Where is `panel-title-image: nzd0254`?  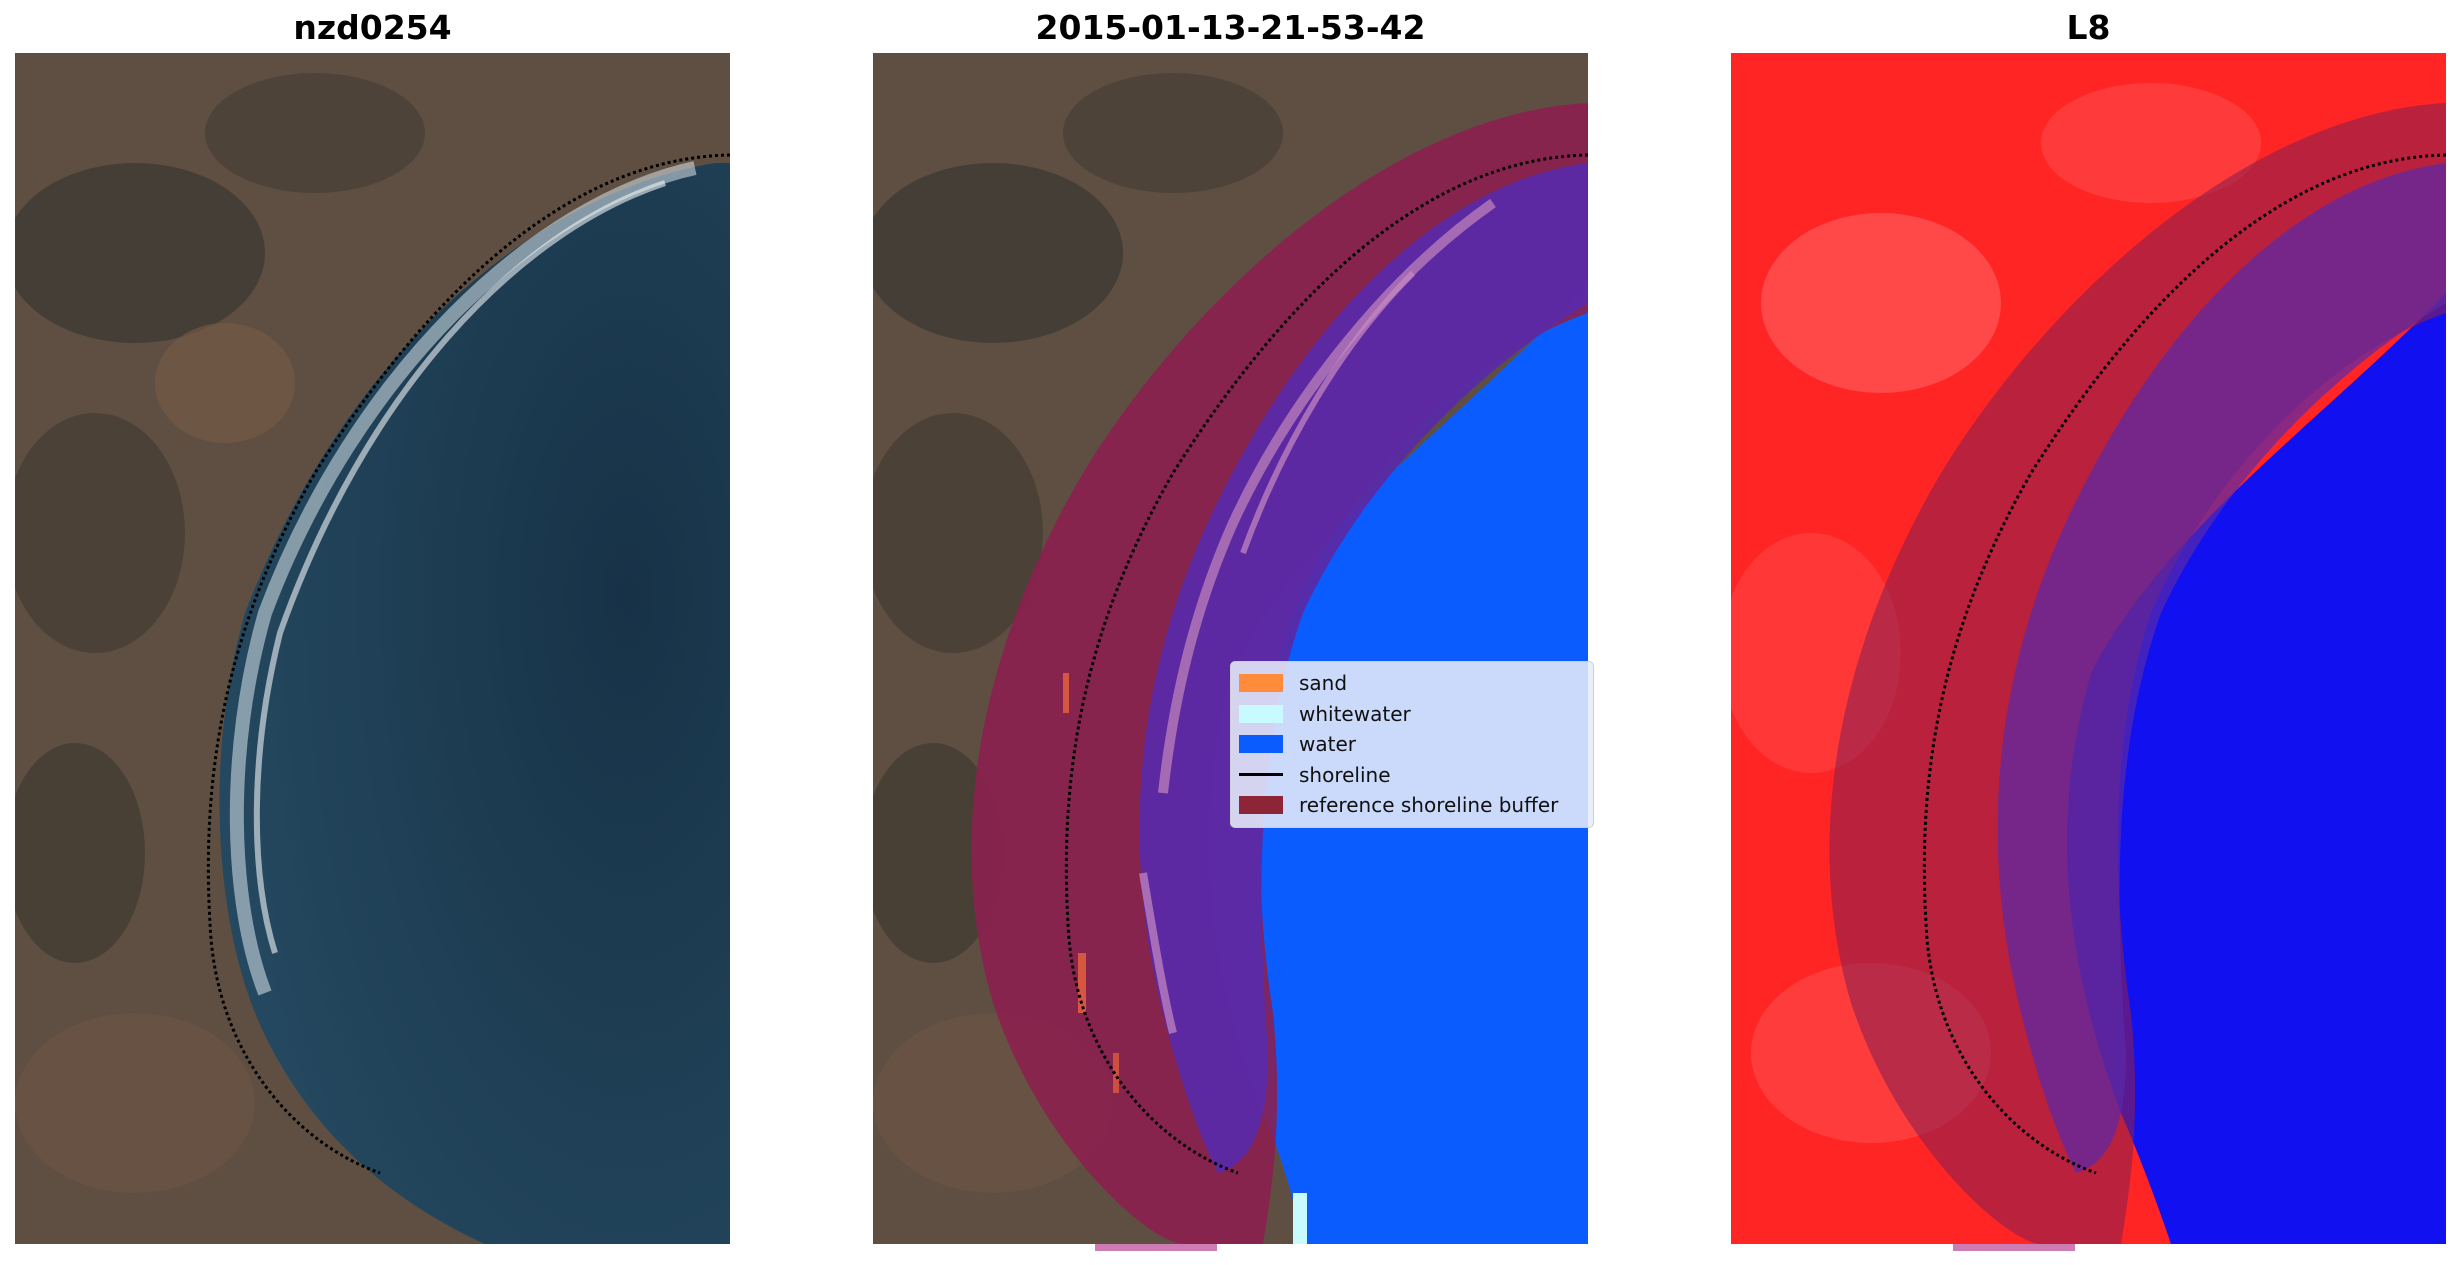
panel-title-image: nzd0254 is located at coordinates (372, 27).